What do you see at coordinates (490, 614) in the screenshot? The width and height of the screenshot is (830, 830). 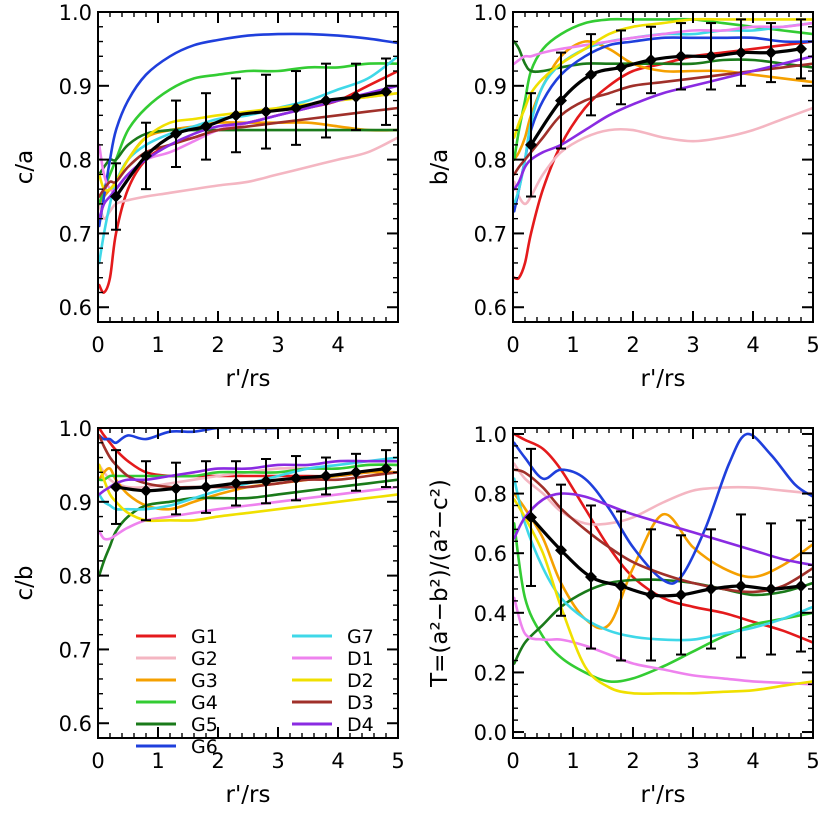 I see `y-tick-label: 0.4` at bounding box center [490, 614].